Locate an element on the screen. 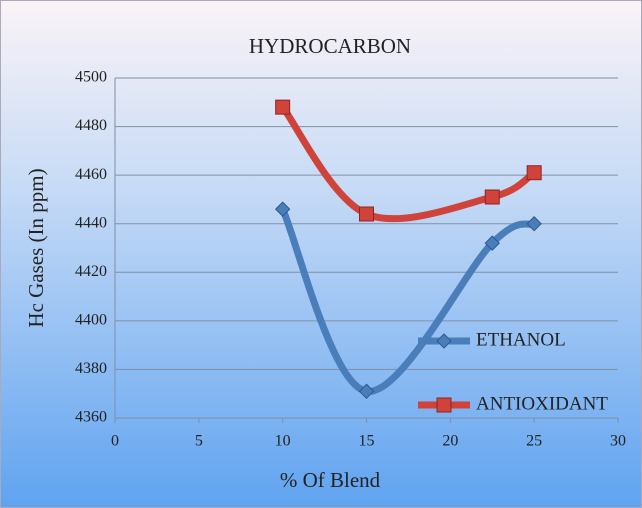  x-tick-label: 5 is located at coordinates (199, 441).